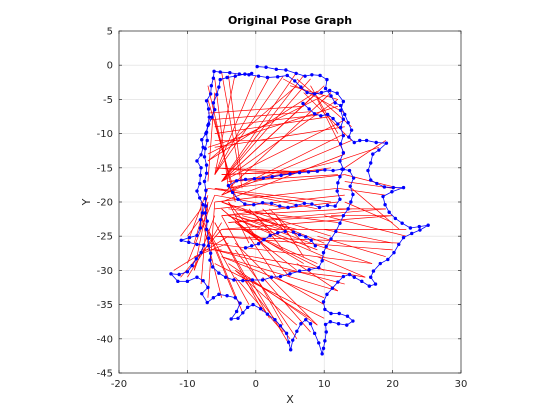  I want to click on x-tick-label: -10, so click(187, 384).